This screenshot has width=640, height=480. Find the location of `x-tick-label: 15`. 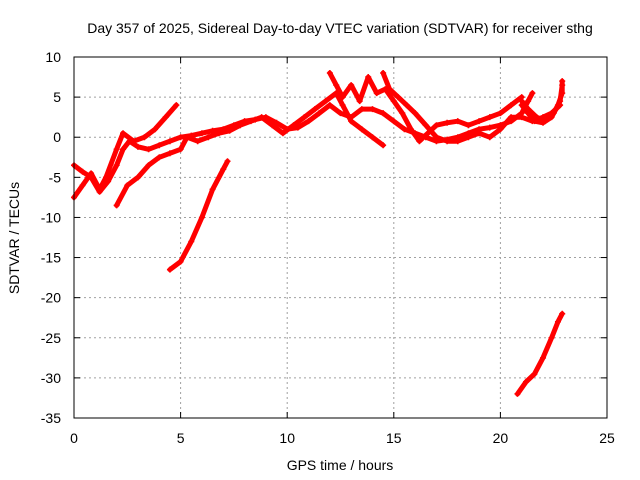

x-tick-label: 15 is located at coordinates (394, 438).